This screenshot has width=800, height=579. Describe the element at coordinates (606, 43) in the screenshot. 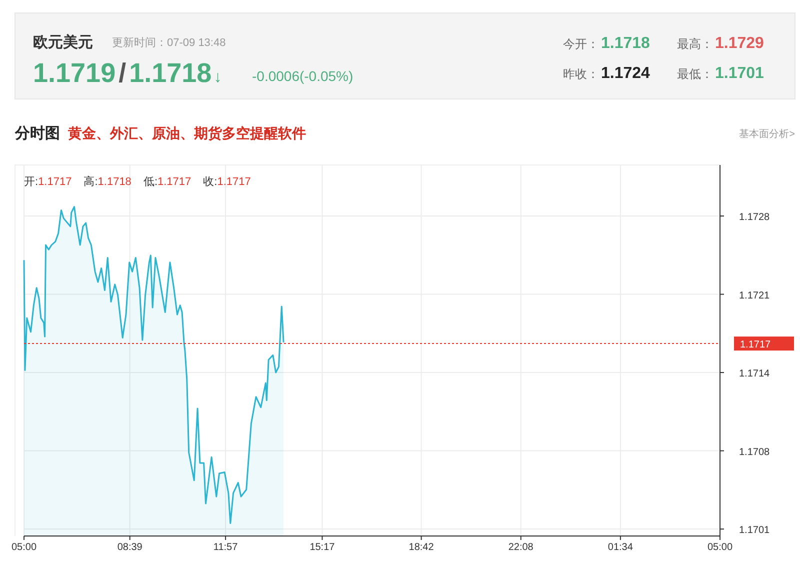

I see `text: 今开：1.1718` at that location.